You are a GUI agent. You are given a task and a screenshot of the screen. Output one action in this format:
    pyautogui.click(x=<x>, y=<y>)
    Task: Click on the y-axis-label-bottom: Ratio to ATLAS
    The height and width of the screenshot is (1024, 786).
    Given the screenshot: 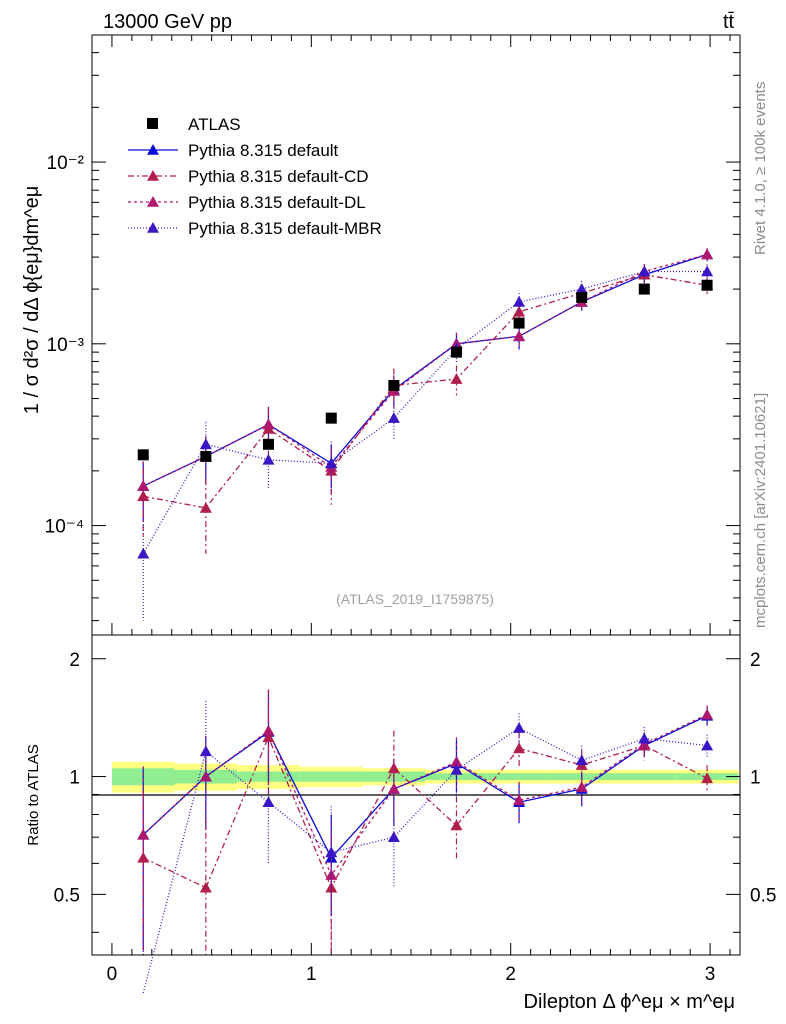 What is the action you would take?
    pyautogui.click(x=33, y=794)
    